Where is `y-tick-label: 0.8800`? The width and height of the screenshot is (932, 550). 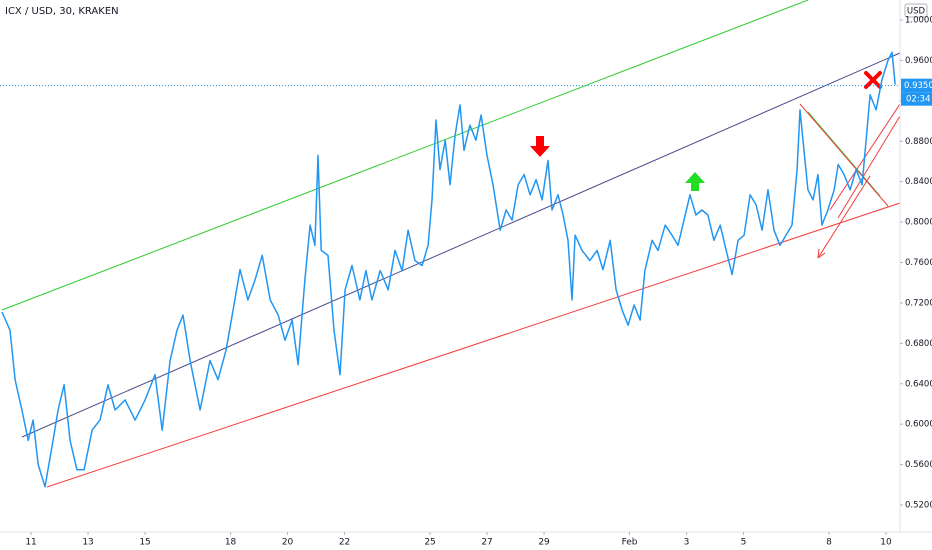
y-tick-label: 0.8800 is located at coordinates (918, 142).